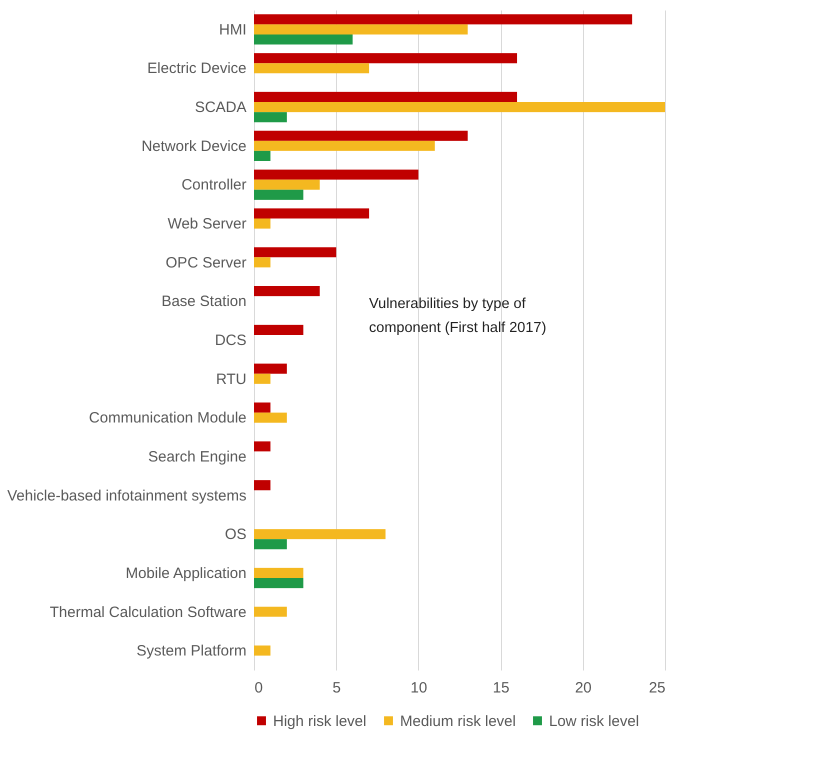 This screenshot has width=827, height=779. Describe the element at coordinates (657, 688) in the screenshot. I see `x-tick-label: 25` at that location.